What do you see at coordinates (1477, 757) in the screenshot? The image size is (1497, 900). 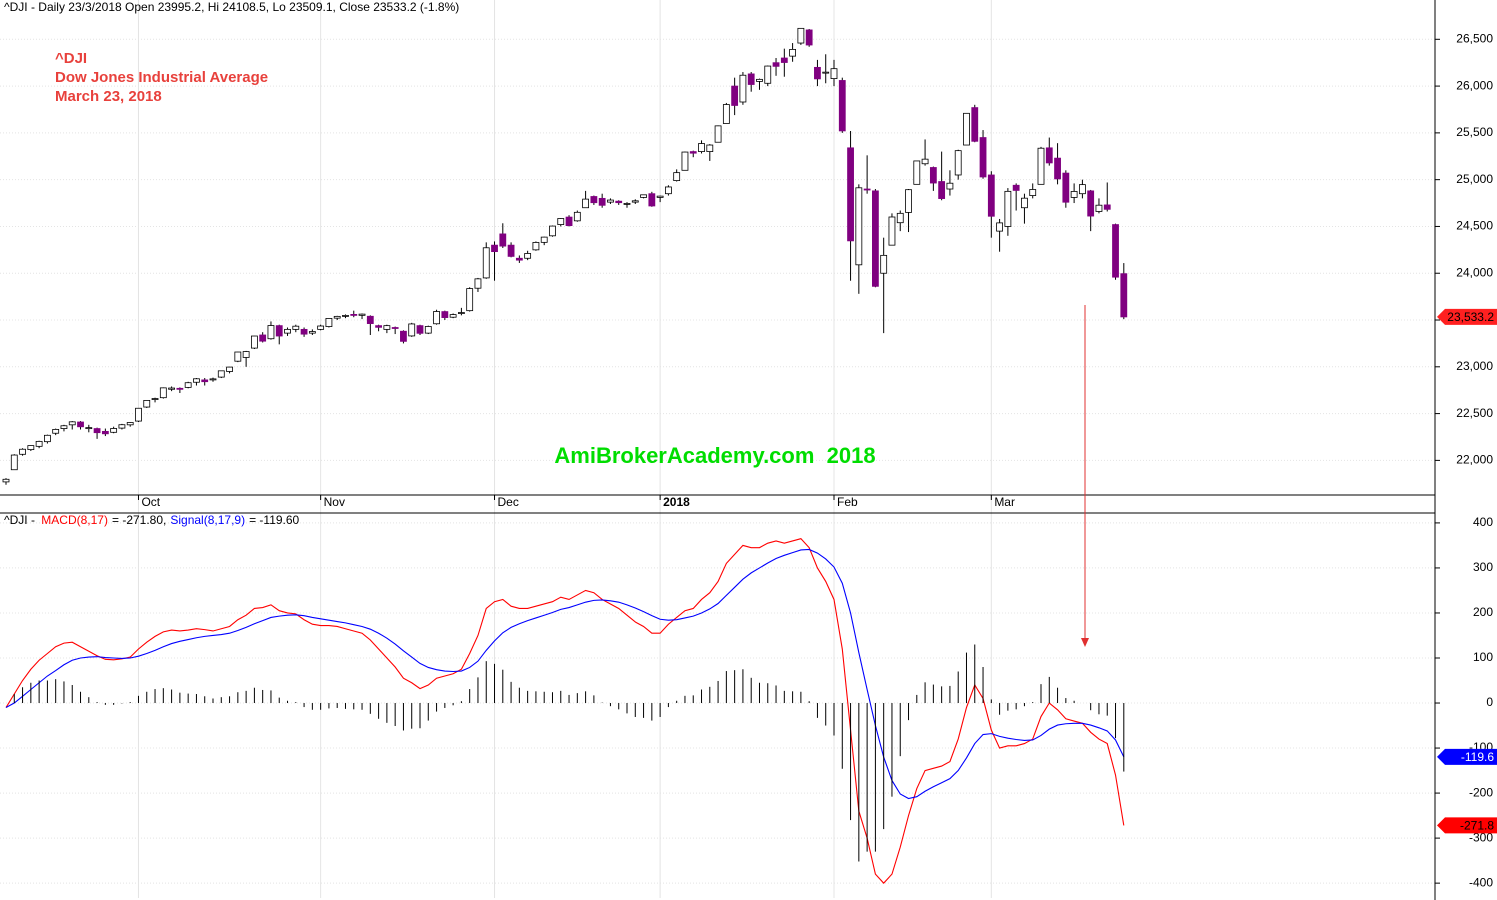 I see `last-value-label: -119.6` at bounding box center [1477, 757].